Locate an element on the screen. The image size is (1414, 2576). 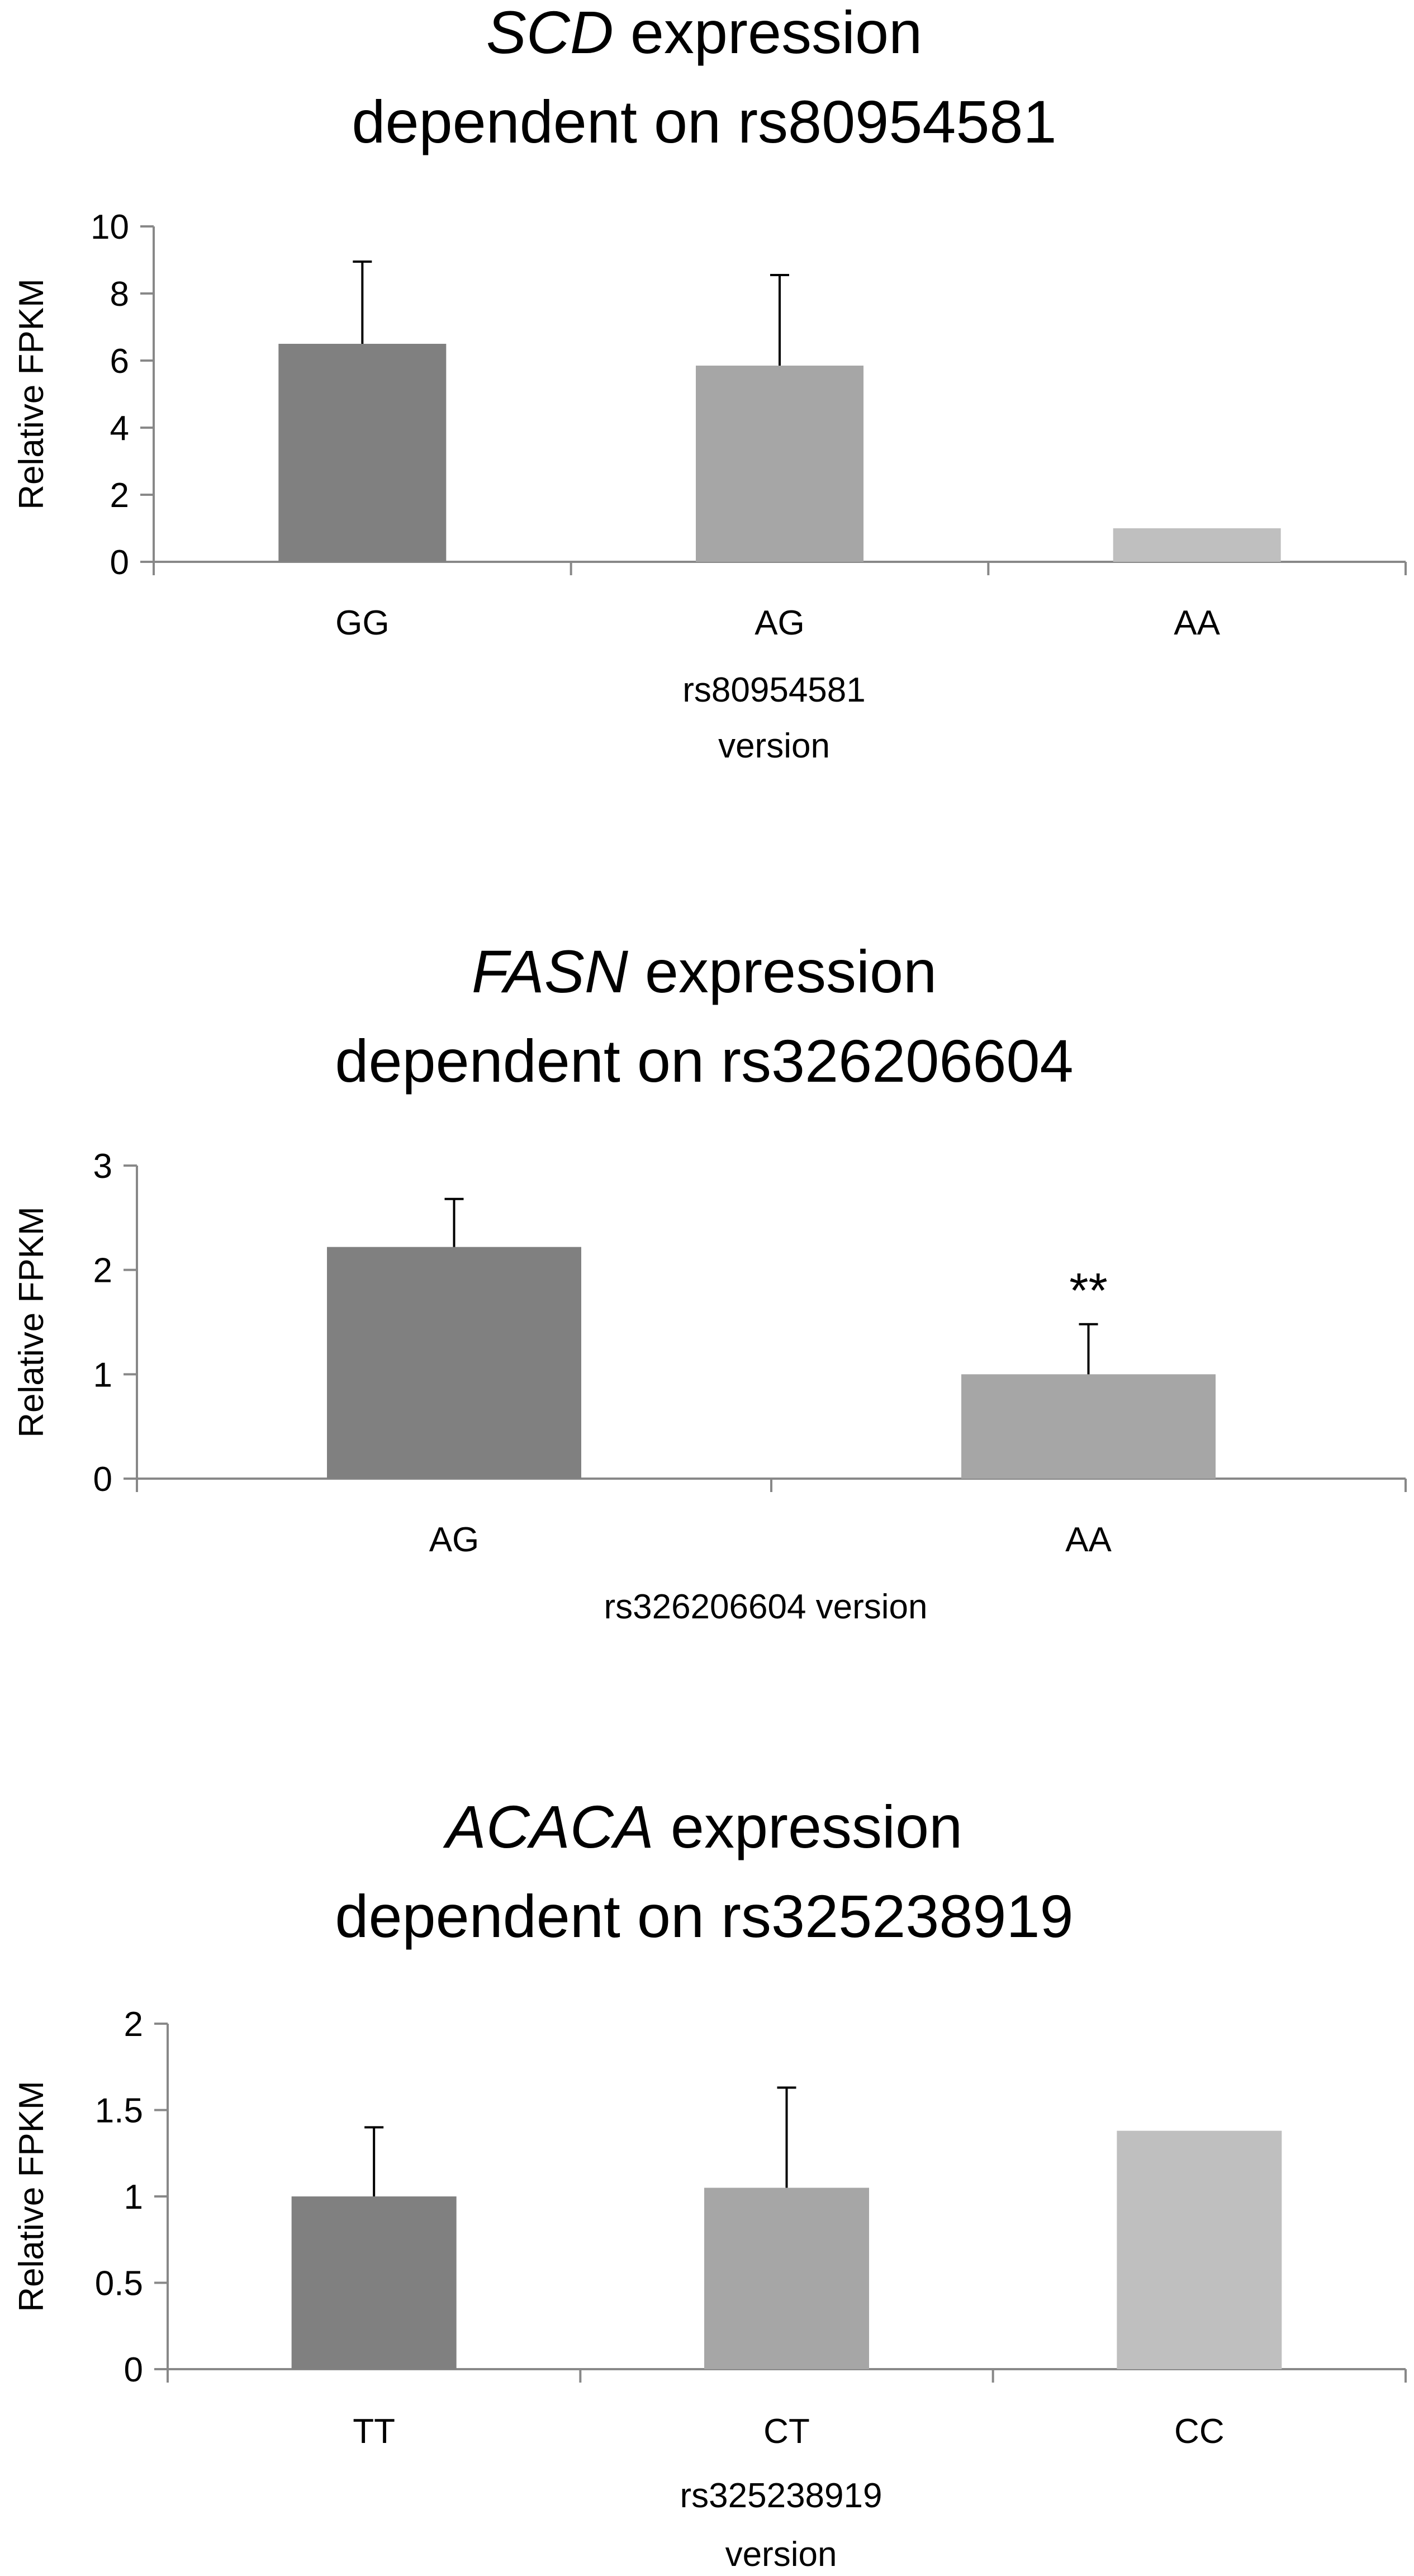
bar-ct is located at coordinates (786, 2278).